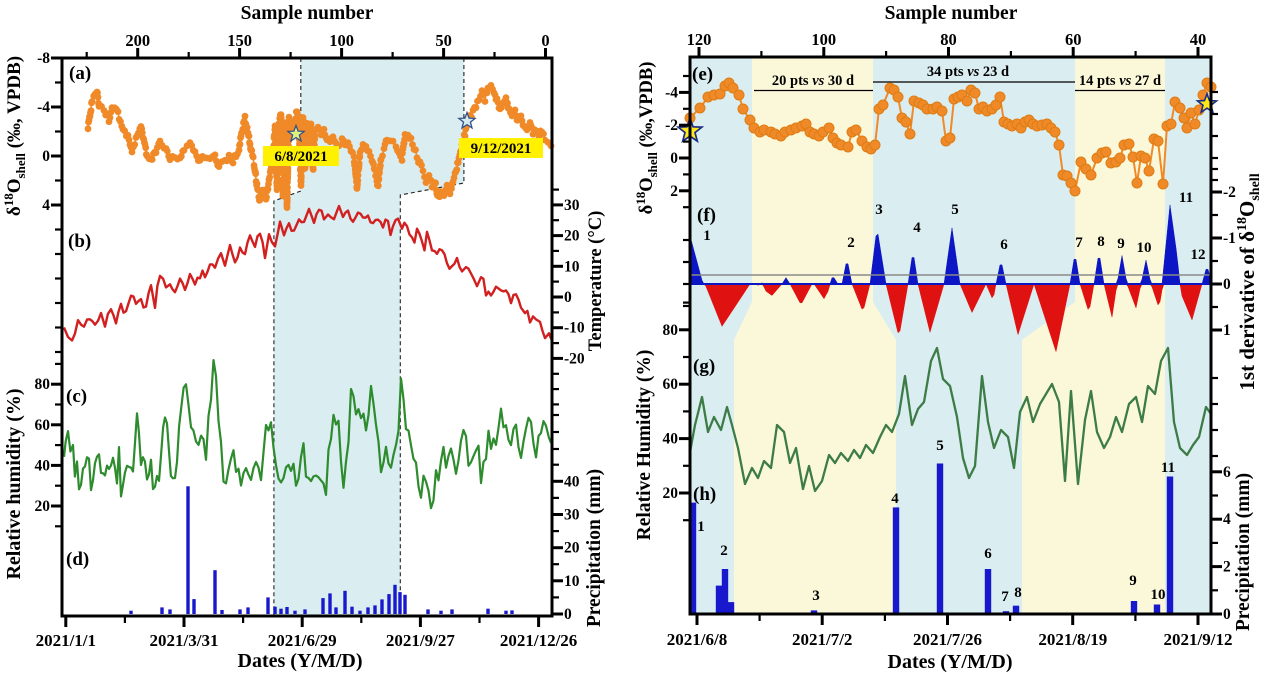 The height and width of the screenshot is (676, 1270). What do you see at coordinates (813, 81) in the screenshot?
I see `svg-text: 20 pts vs 30 d` at bounding box center [813, 81].